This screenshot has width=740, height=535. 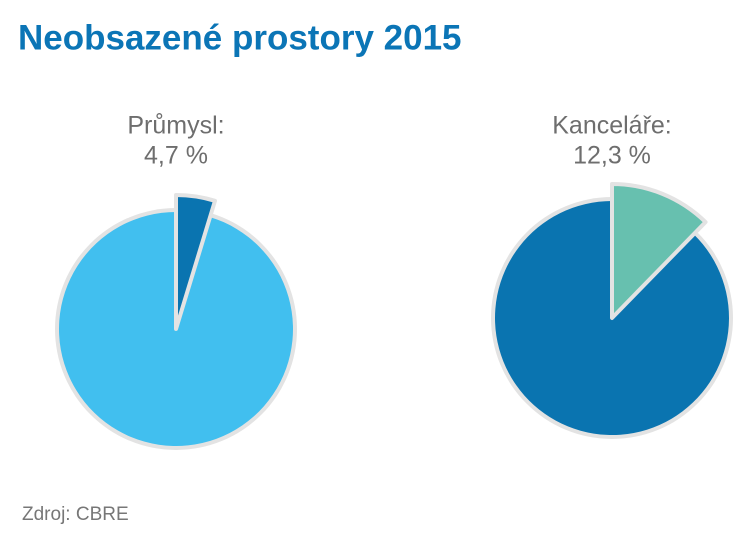 I want to click on value-label: 4,7 %, so click(x=176, y=156).